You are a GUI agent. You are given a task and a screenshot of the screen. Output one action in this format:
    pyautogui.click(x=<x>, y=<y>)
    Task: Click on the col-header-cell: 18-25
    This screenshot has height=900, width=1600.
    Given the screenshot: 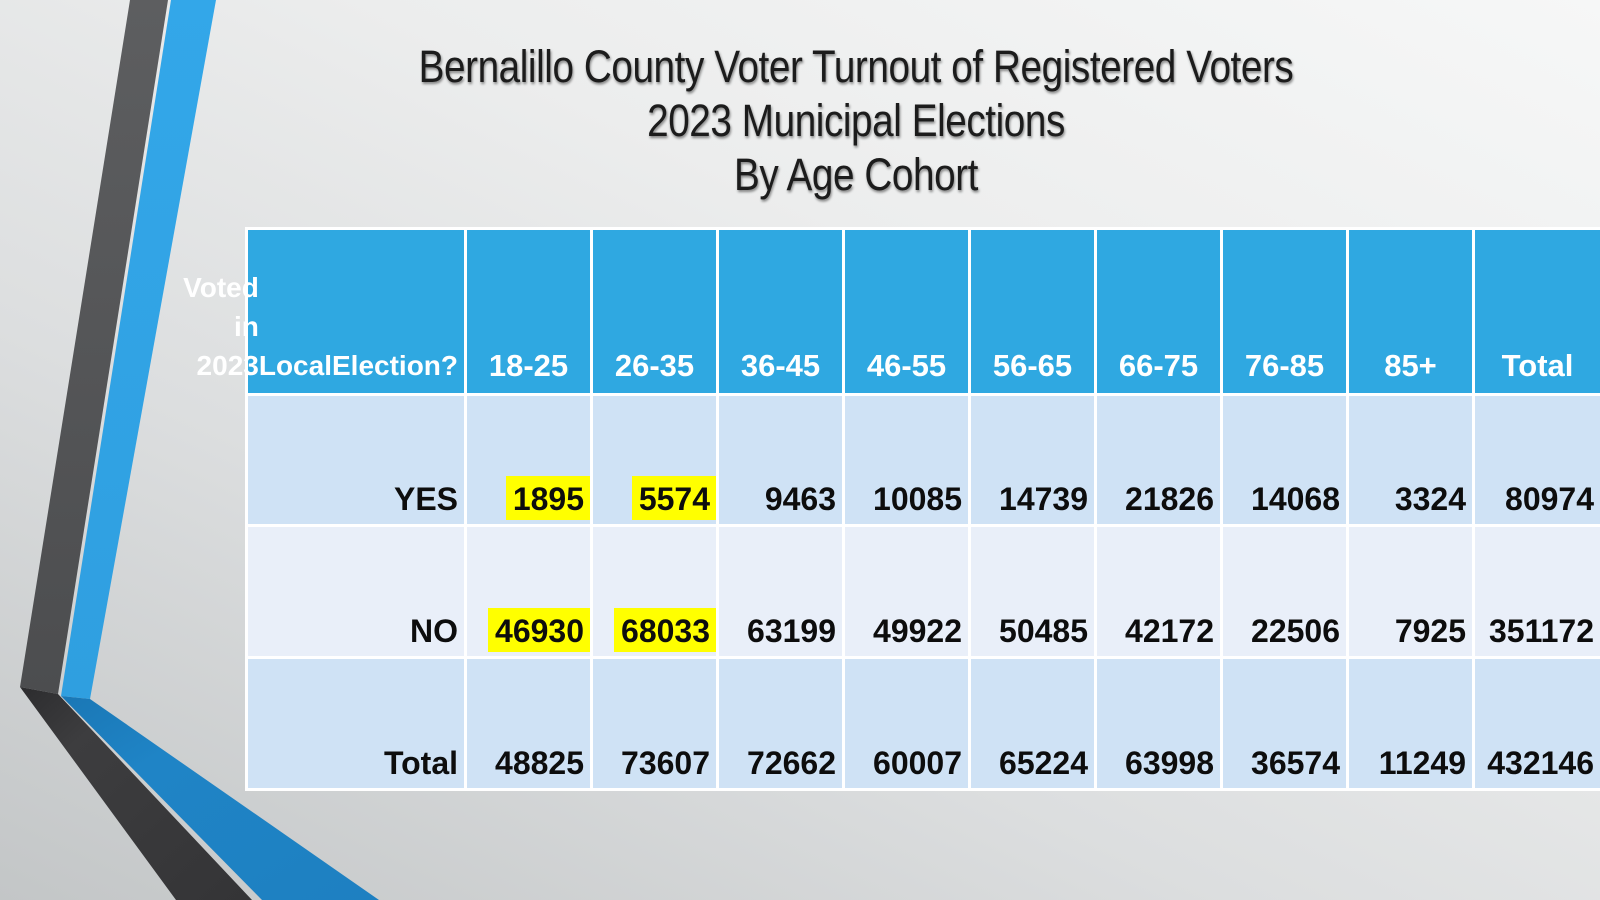 What is the action you would take?
    pyautogui.click(x=528, y=311)
    